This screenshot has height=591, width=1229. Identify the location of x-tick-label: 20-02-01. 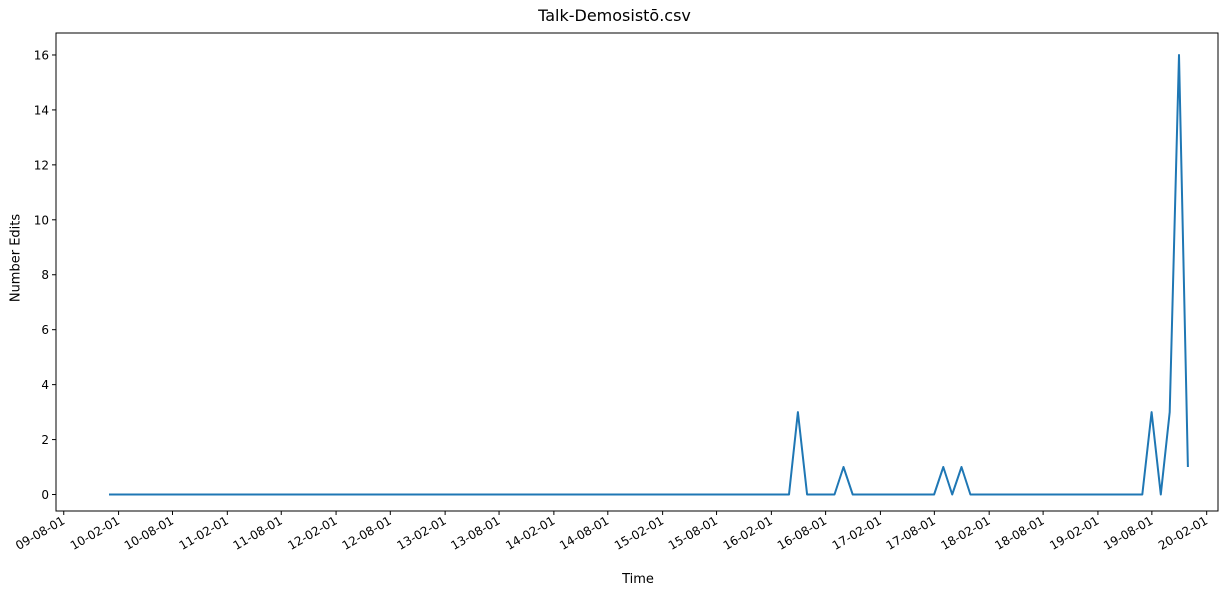
(1183, 532).